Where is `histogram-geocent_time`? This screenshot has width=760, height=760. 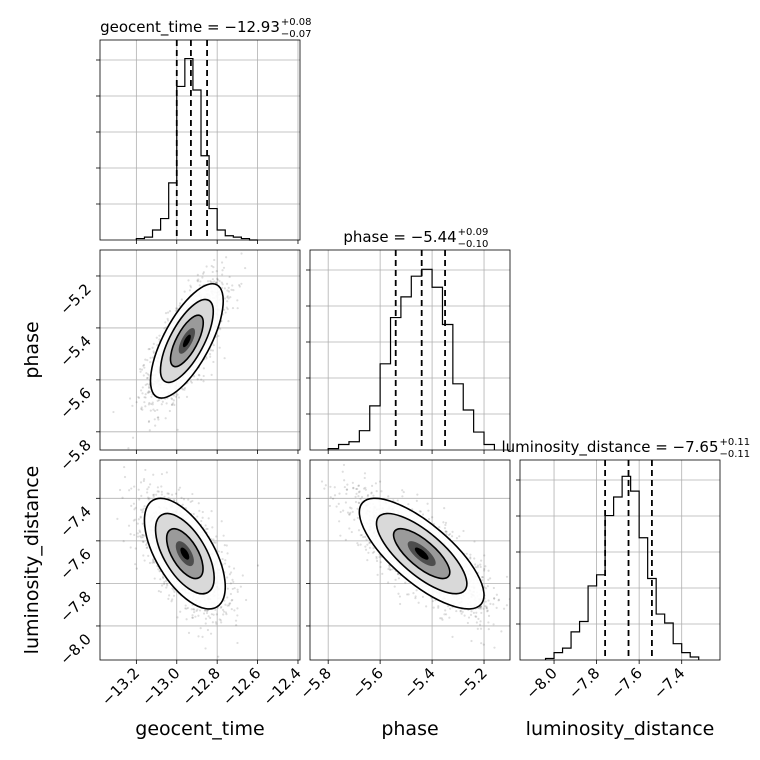
histogram-geocent_time is located at coordinates (196, 149).